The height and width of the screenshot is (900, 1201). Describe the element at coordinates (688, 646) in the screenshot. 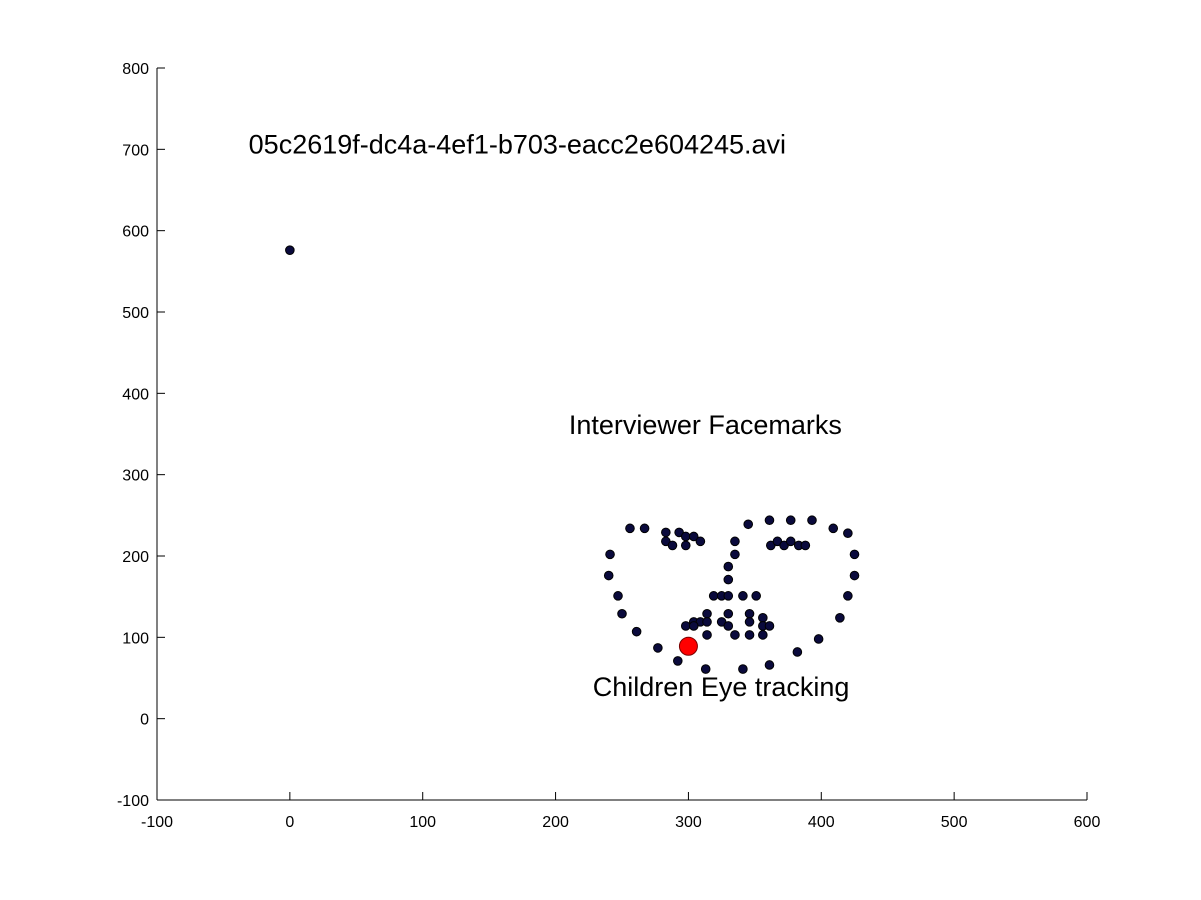

I see `eye-tracking-point` at that location.